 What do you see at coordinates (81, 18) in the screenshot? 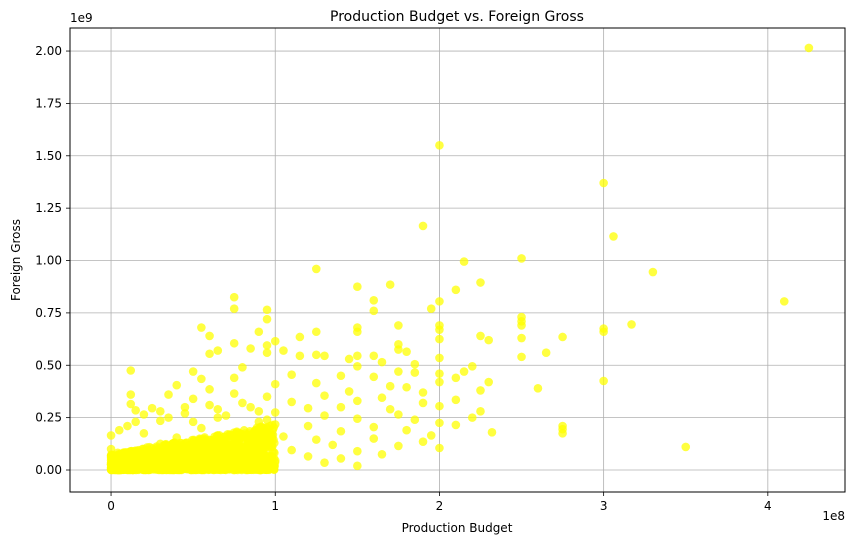
I see `y-offset-label: 1e9` at bounding box center [81, 18].